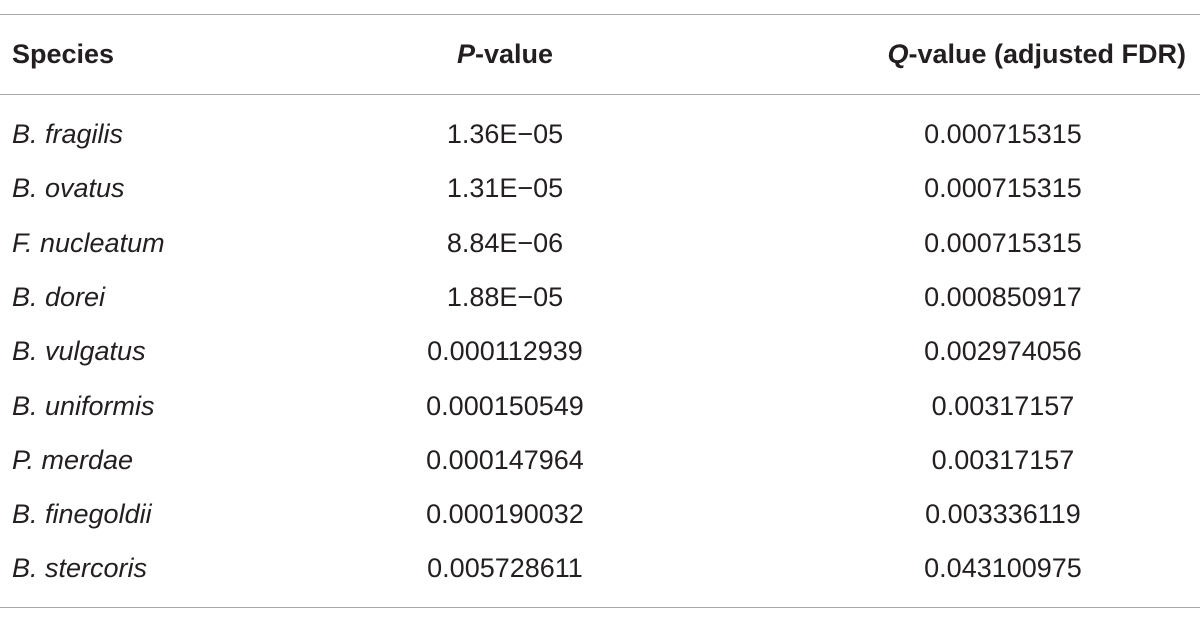 This screenshot has width=1200, height=622. What do you see at coordinates (465, 54) in the screenshot?
I see `header-italic: P` at bounding box center [465, 54].